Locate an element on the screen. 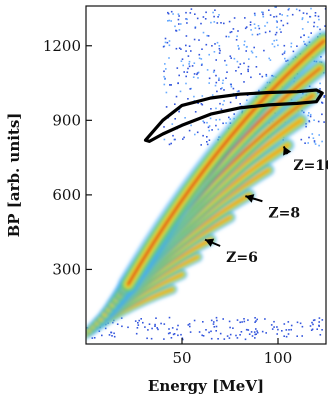 This screenshot has height=398, width=328. annotation-label: Z=6 is located at coordinates (242, 258).